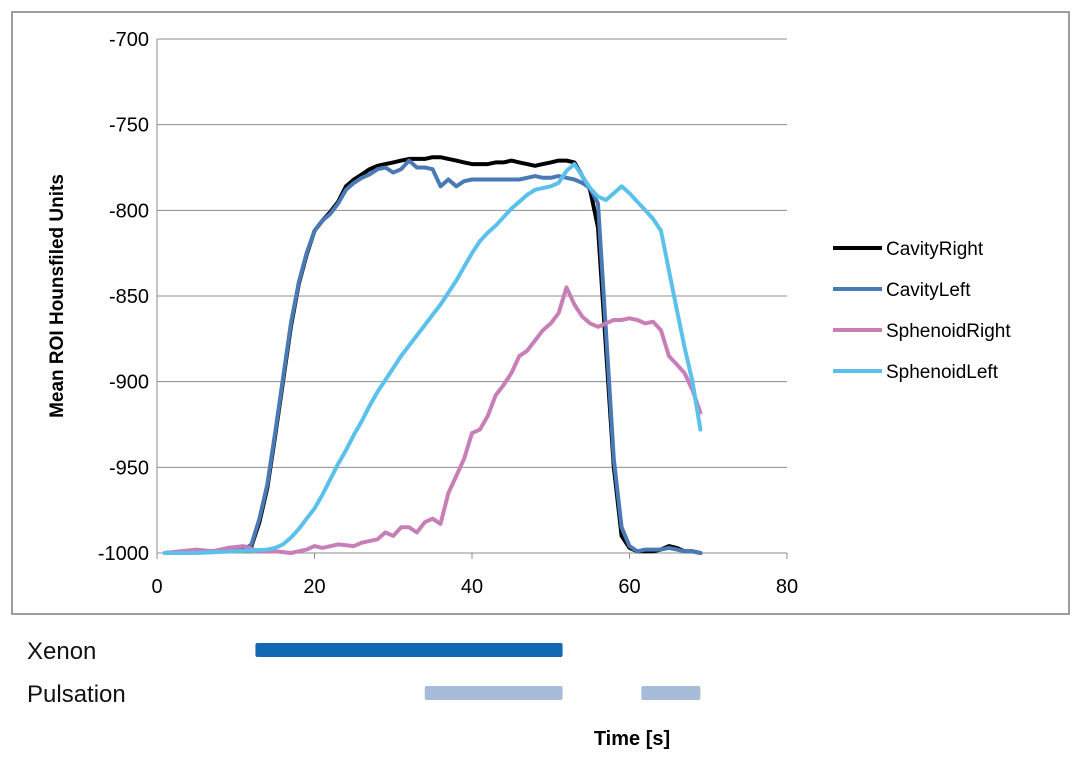 The image size is (1084, 761). I want to click on timeline-bar-xenon, so click(409, 650).